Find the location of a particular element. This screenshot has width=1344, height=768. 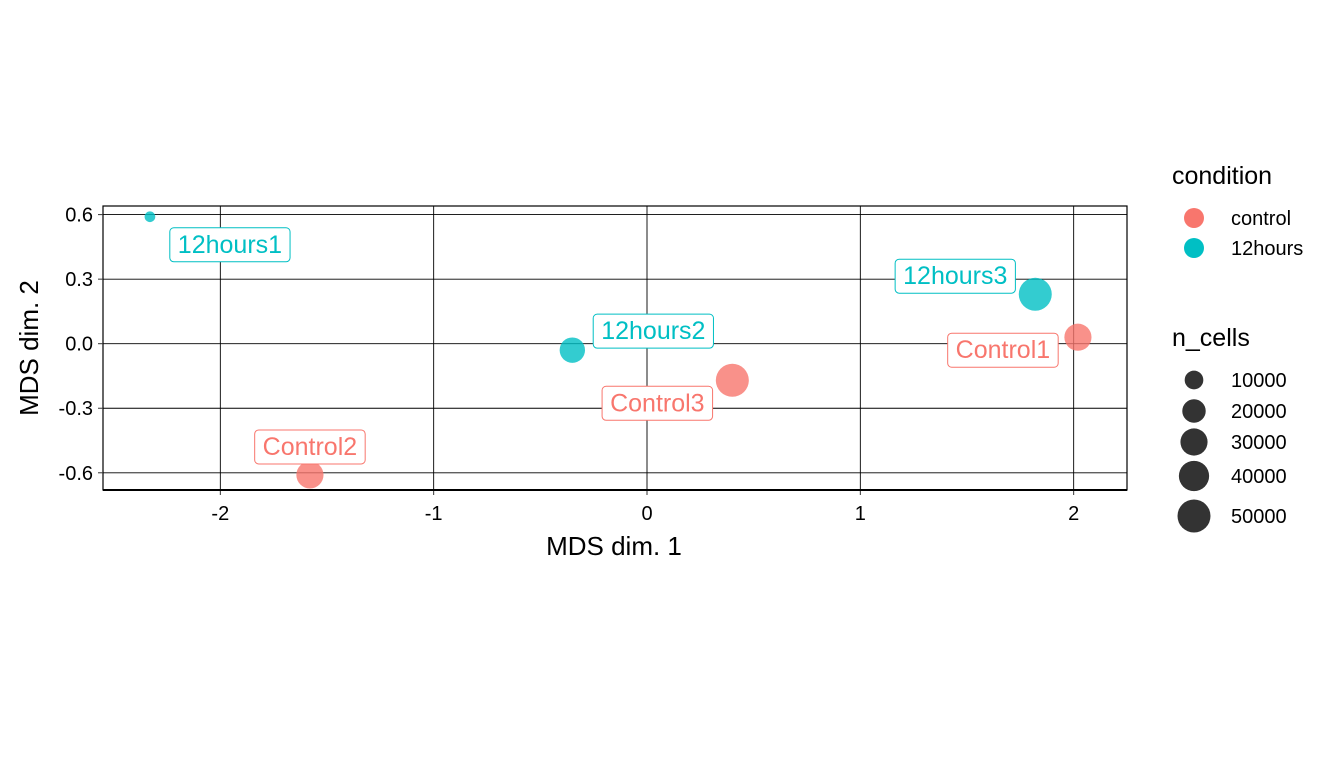

legend-label-control: control is located at coordinates (1261, 219).